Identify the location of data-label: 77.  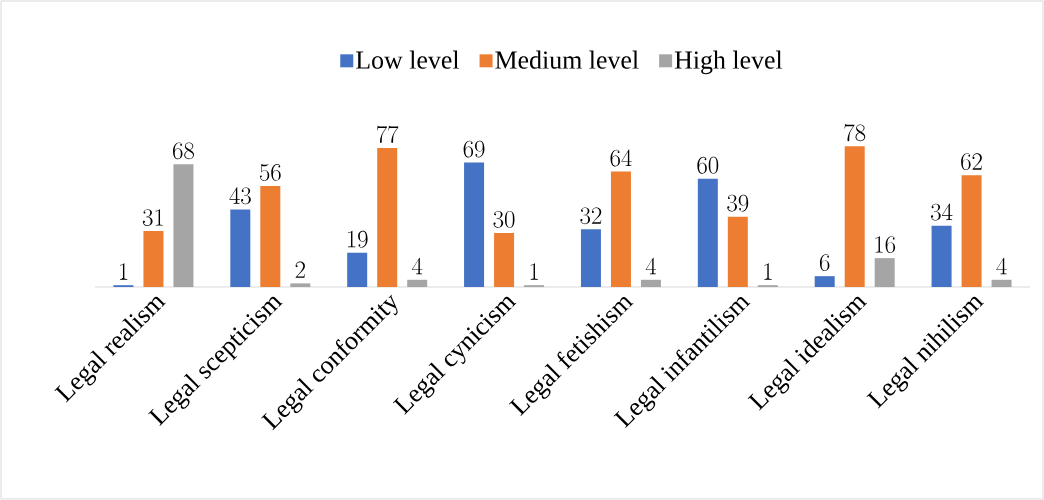
(387, 134).